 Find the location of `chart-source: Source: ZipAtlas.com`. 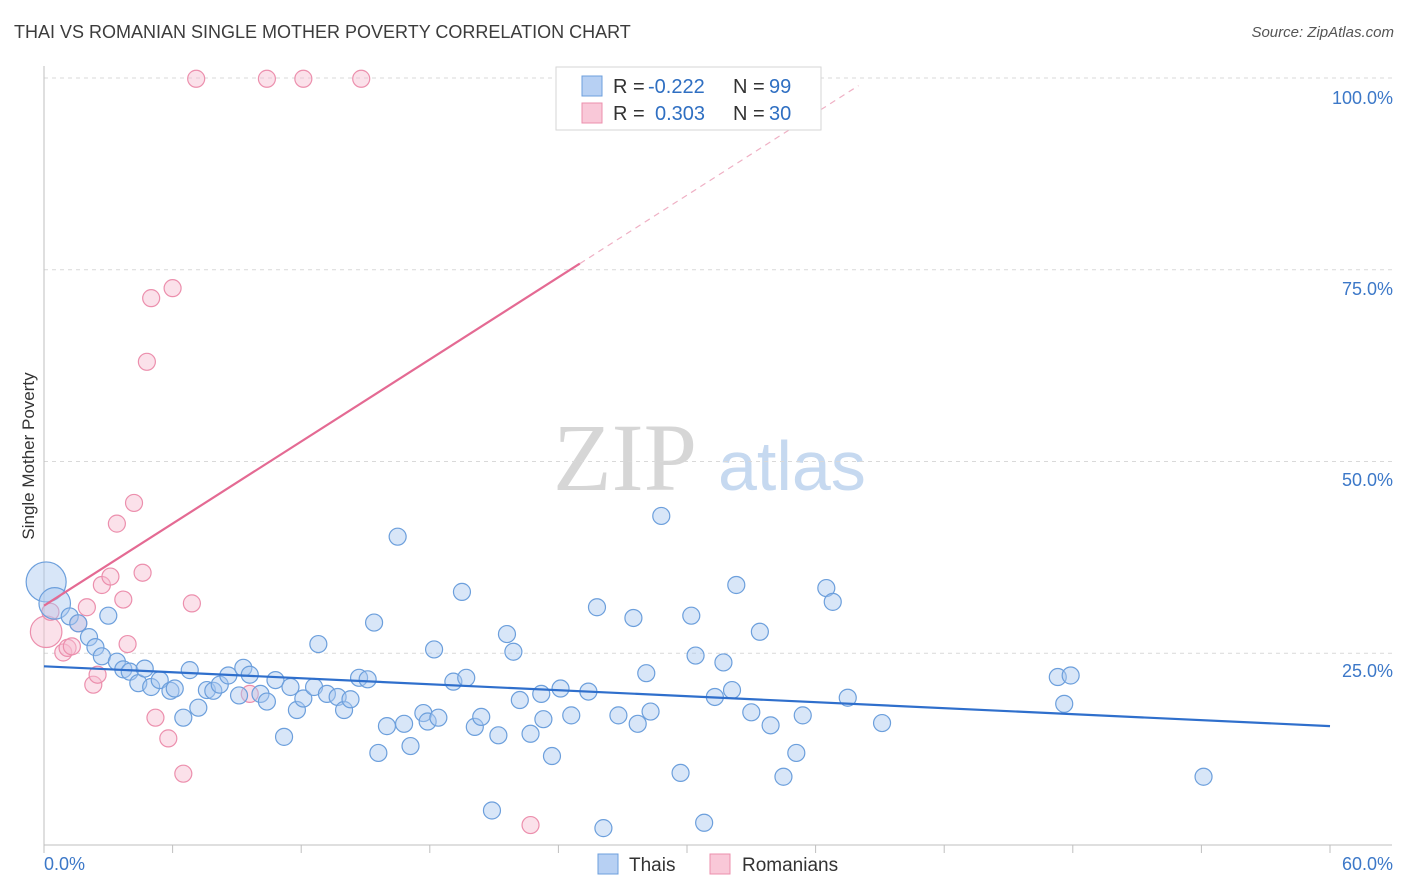

chart-source: Source: ZipAtlas.com is located at coordinates (1322, 32).